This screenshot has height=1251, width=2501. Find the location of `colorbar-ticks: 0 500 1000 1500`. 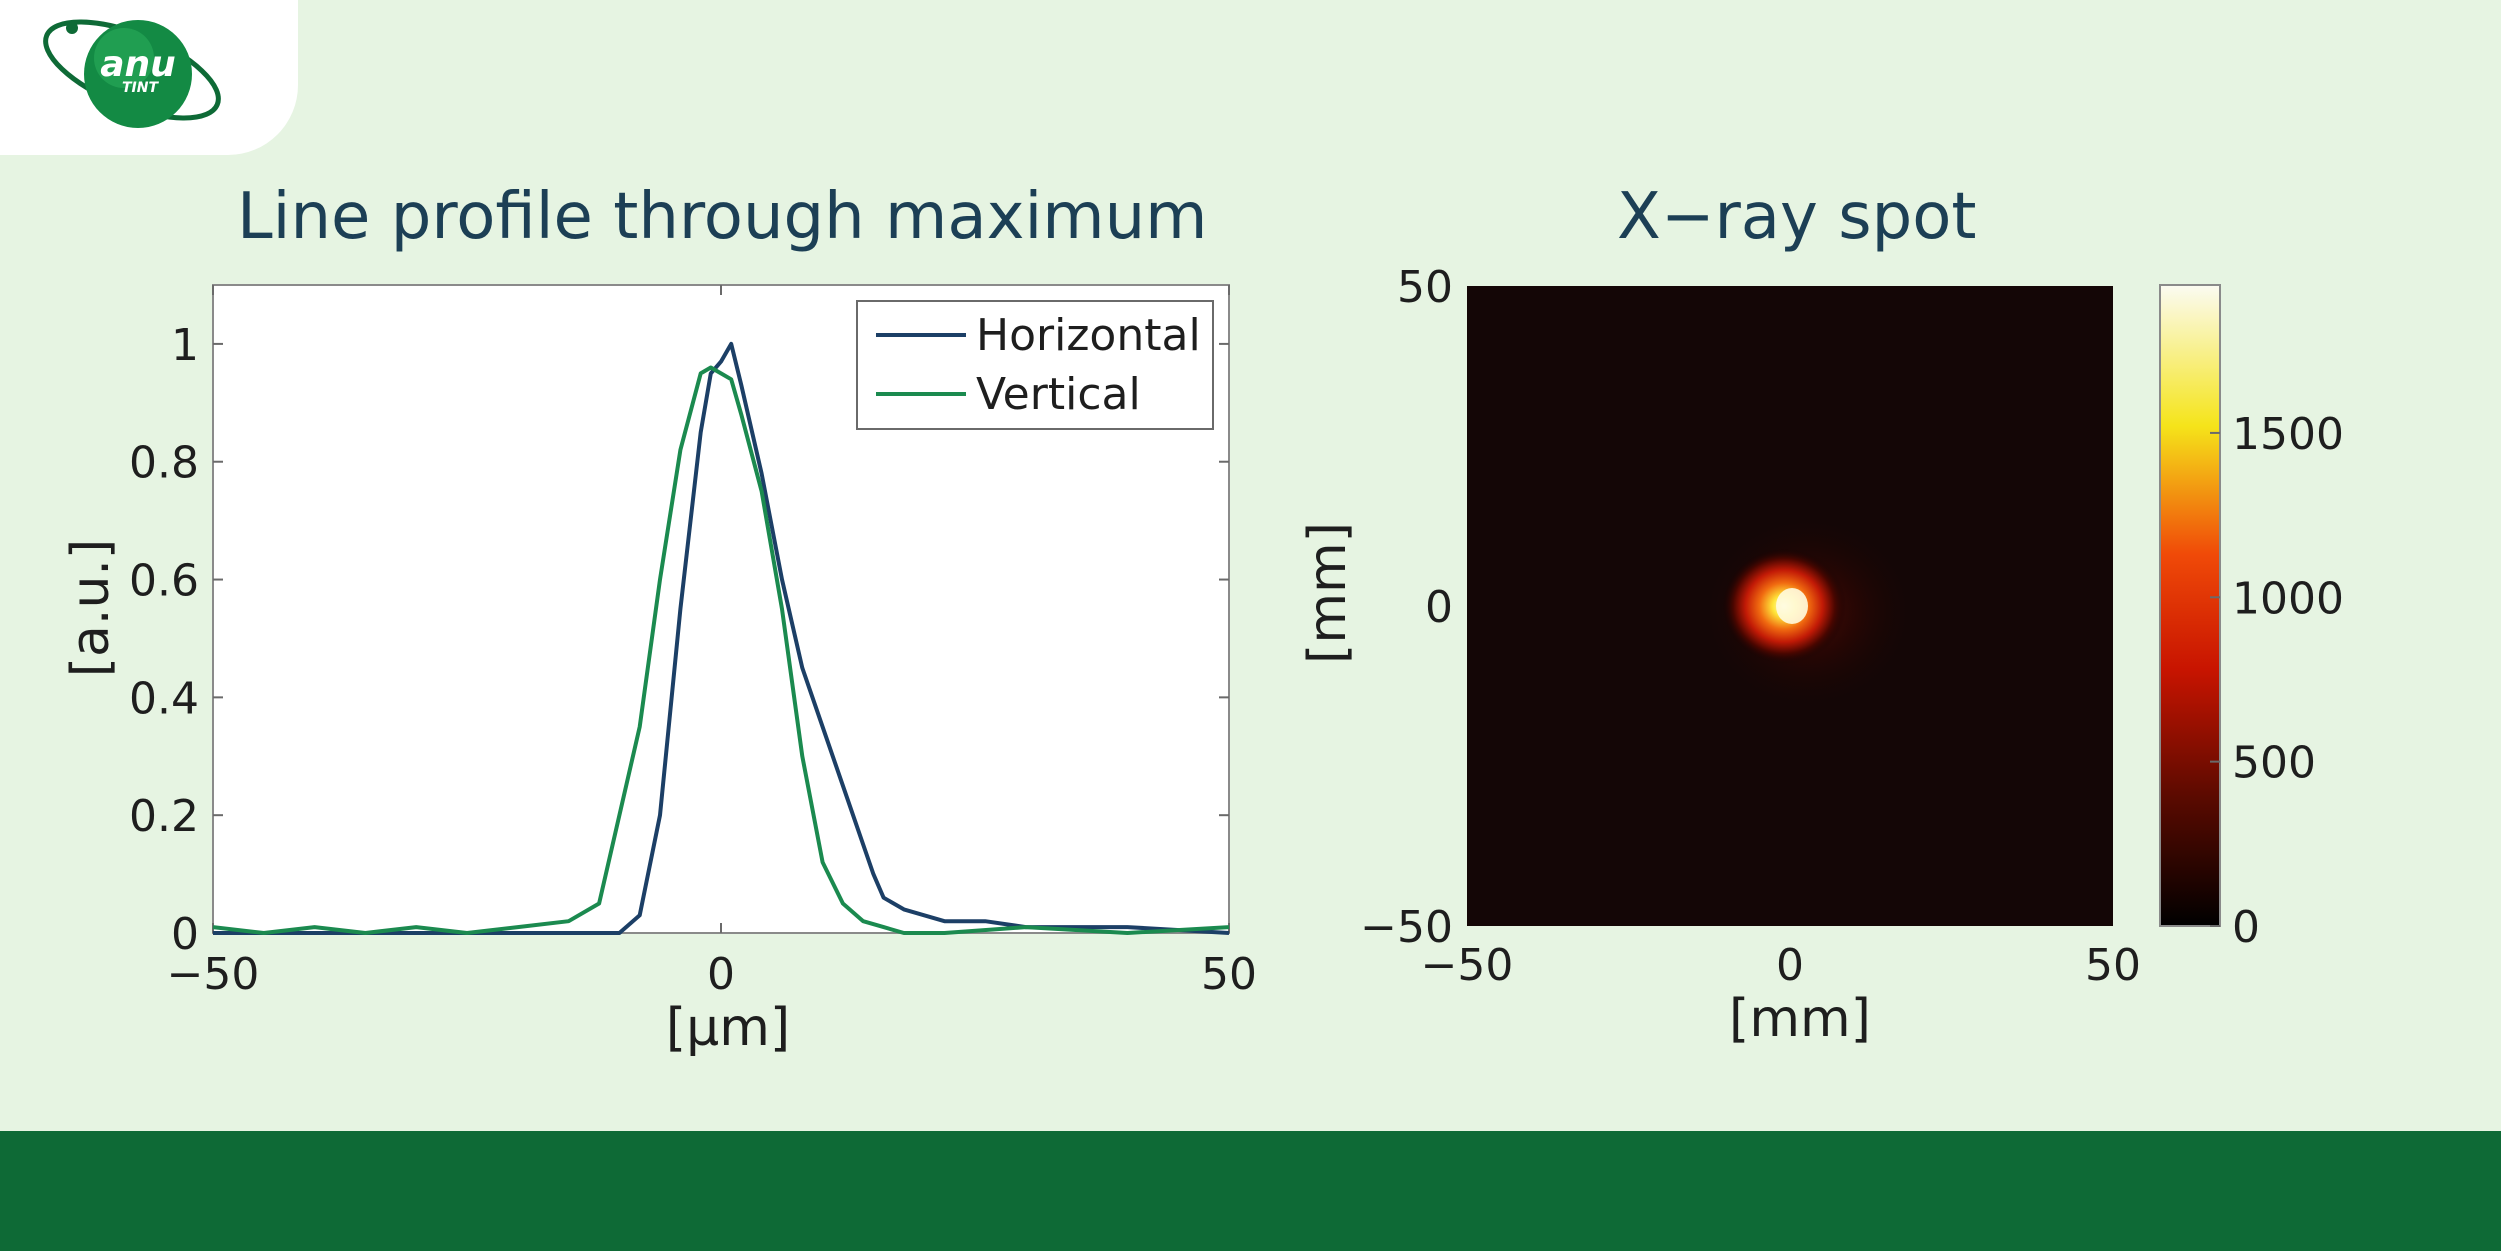

colorbar-ticks: 0 500 1000 1500 is located at coordinates (2277, 681).